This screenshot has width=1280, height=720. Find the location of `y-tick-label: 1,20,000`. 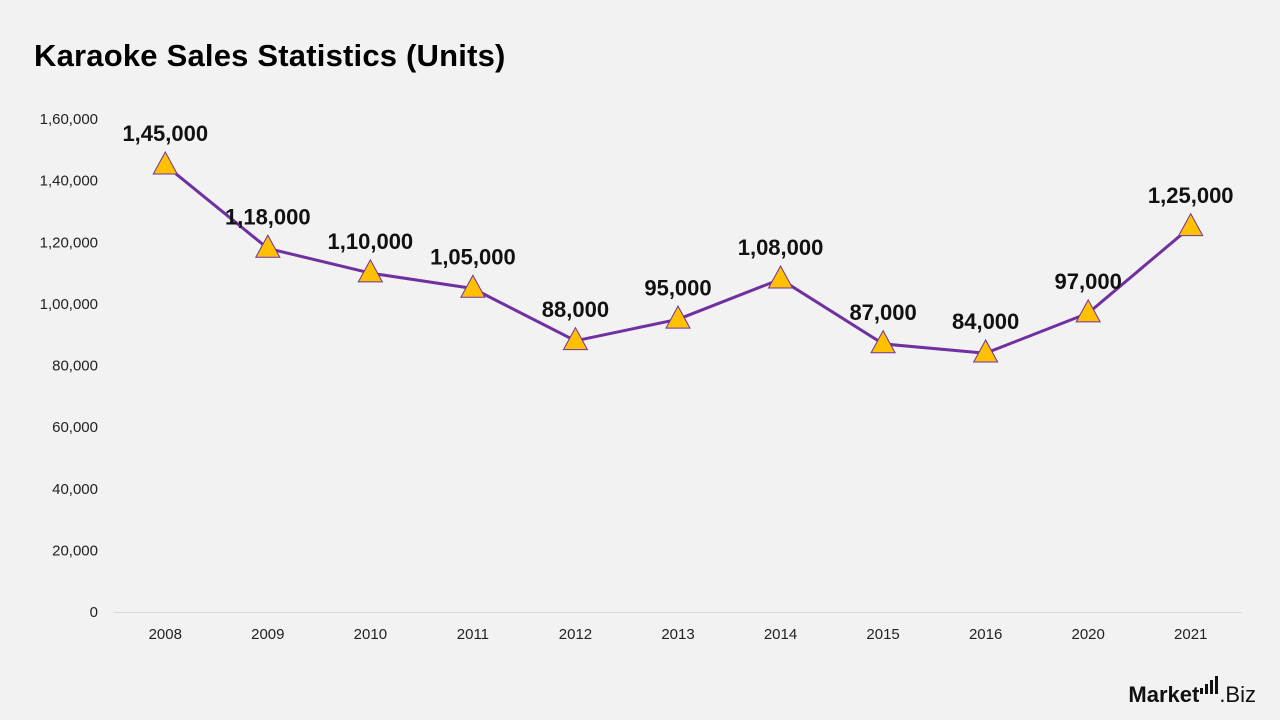

y-tick-label: 1,20,000 is located at coordinates (69, 242).